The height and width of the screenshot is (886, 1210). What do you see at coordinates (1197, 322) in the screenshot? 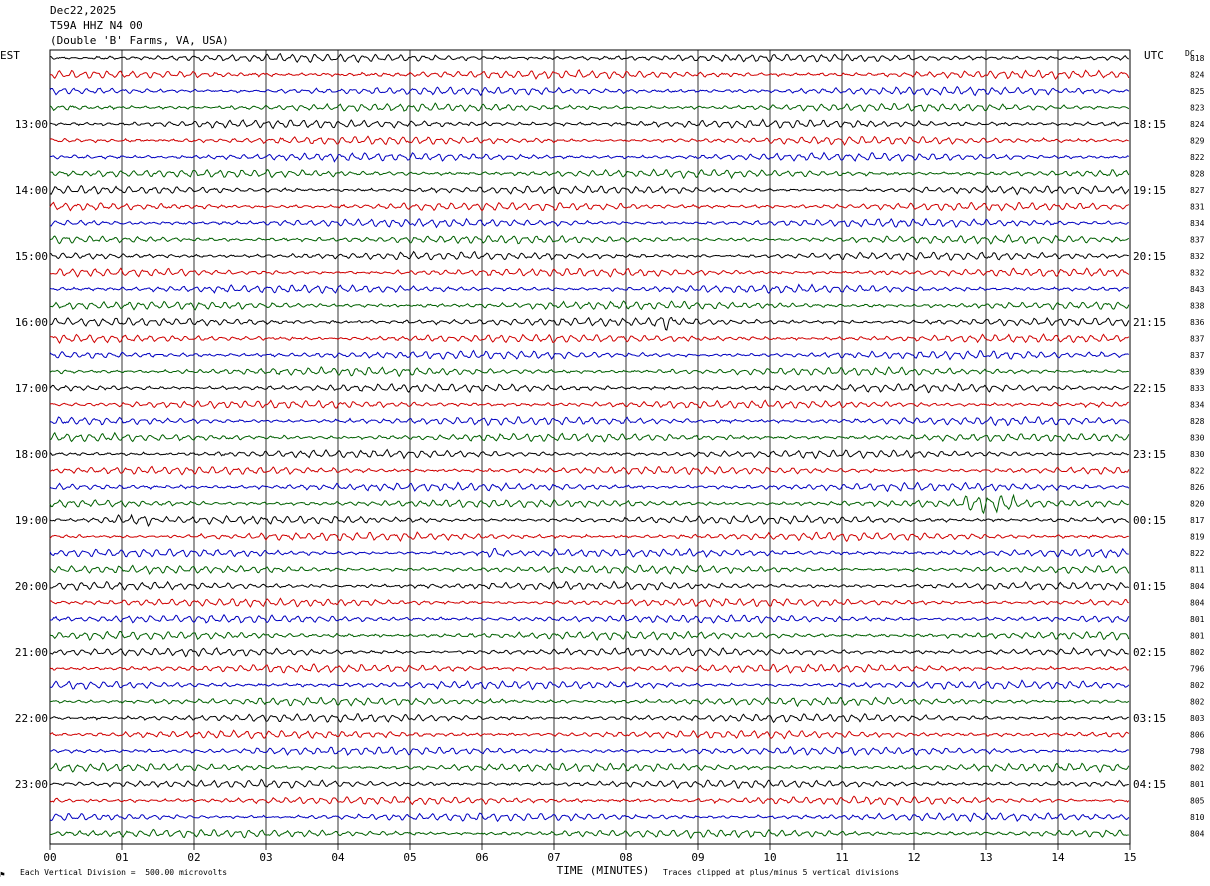
I see `dc-value-label: 836` at bounding box center [1197, 322].